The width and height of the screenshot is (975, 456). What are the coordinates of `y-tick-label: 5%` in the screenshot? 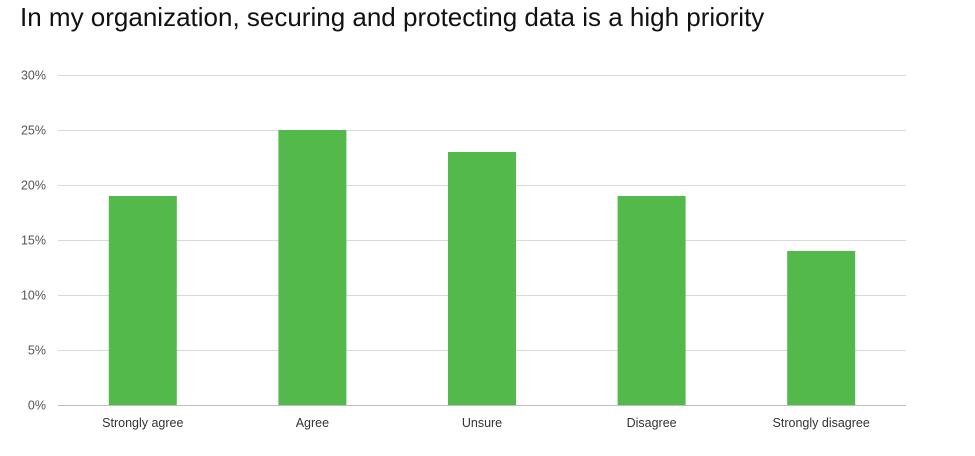 It's located at (37, 351).